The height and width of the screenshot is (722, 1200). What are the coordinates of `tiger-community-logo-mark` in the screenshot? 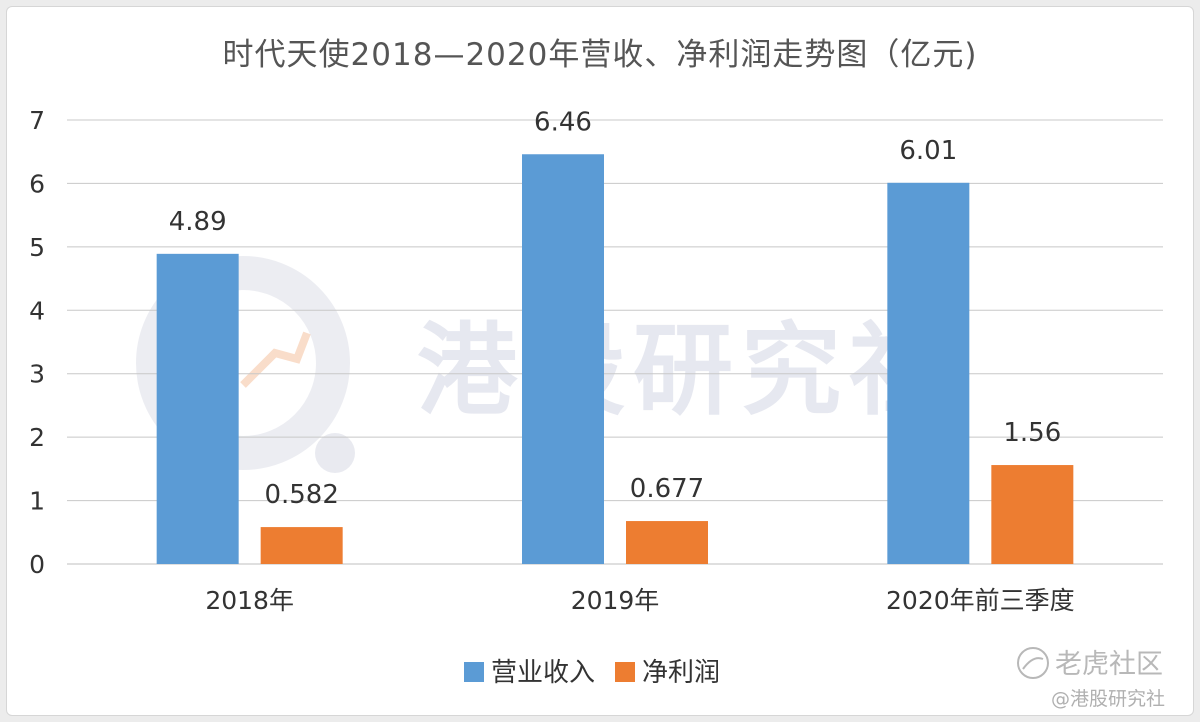 It's located at (1033, 663).